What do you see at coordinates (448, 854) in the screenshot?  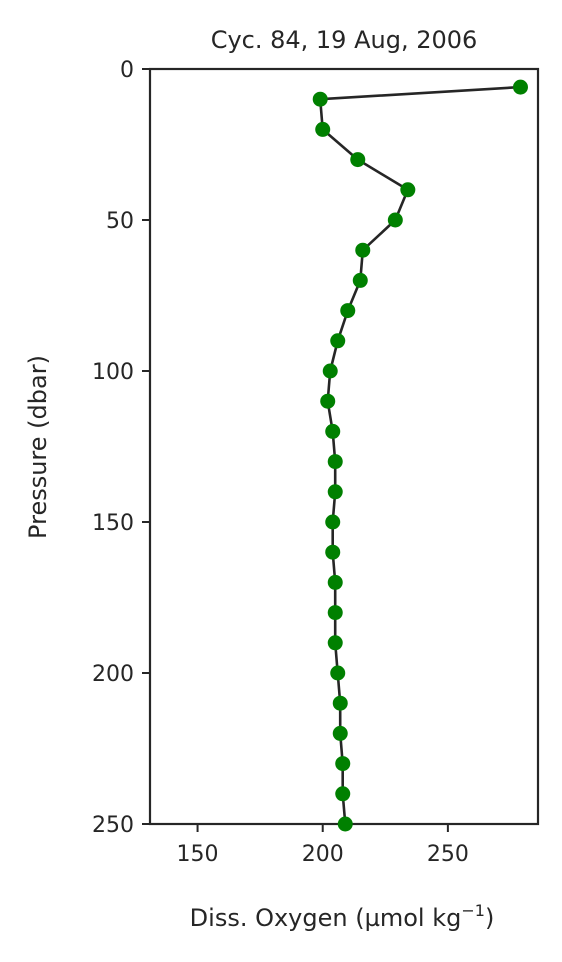 I see `x-tick-label: 250` at bounding box center [448, 854].